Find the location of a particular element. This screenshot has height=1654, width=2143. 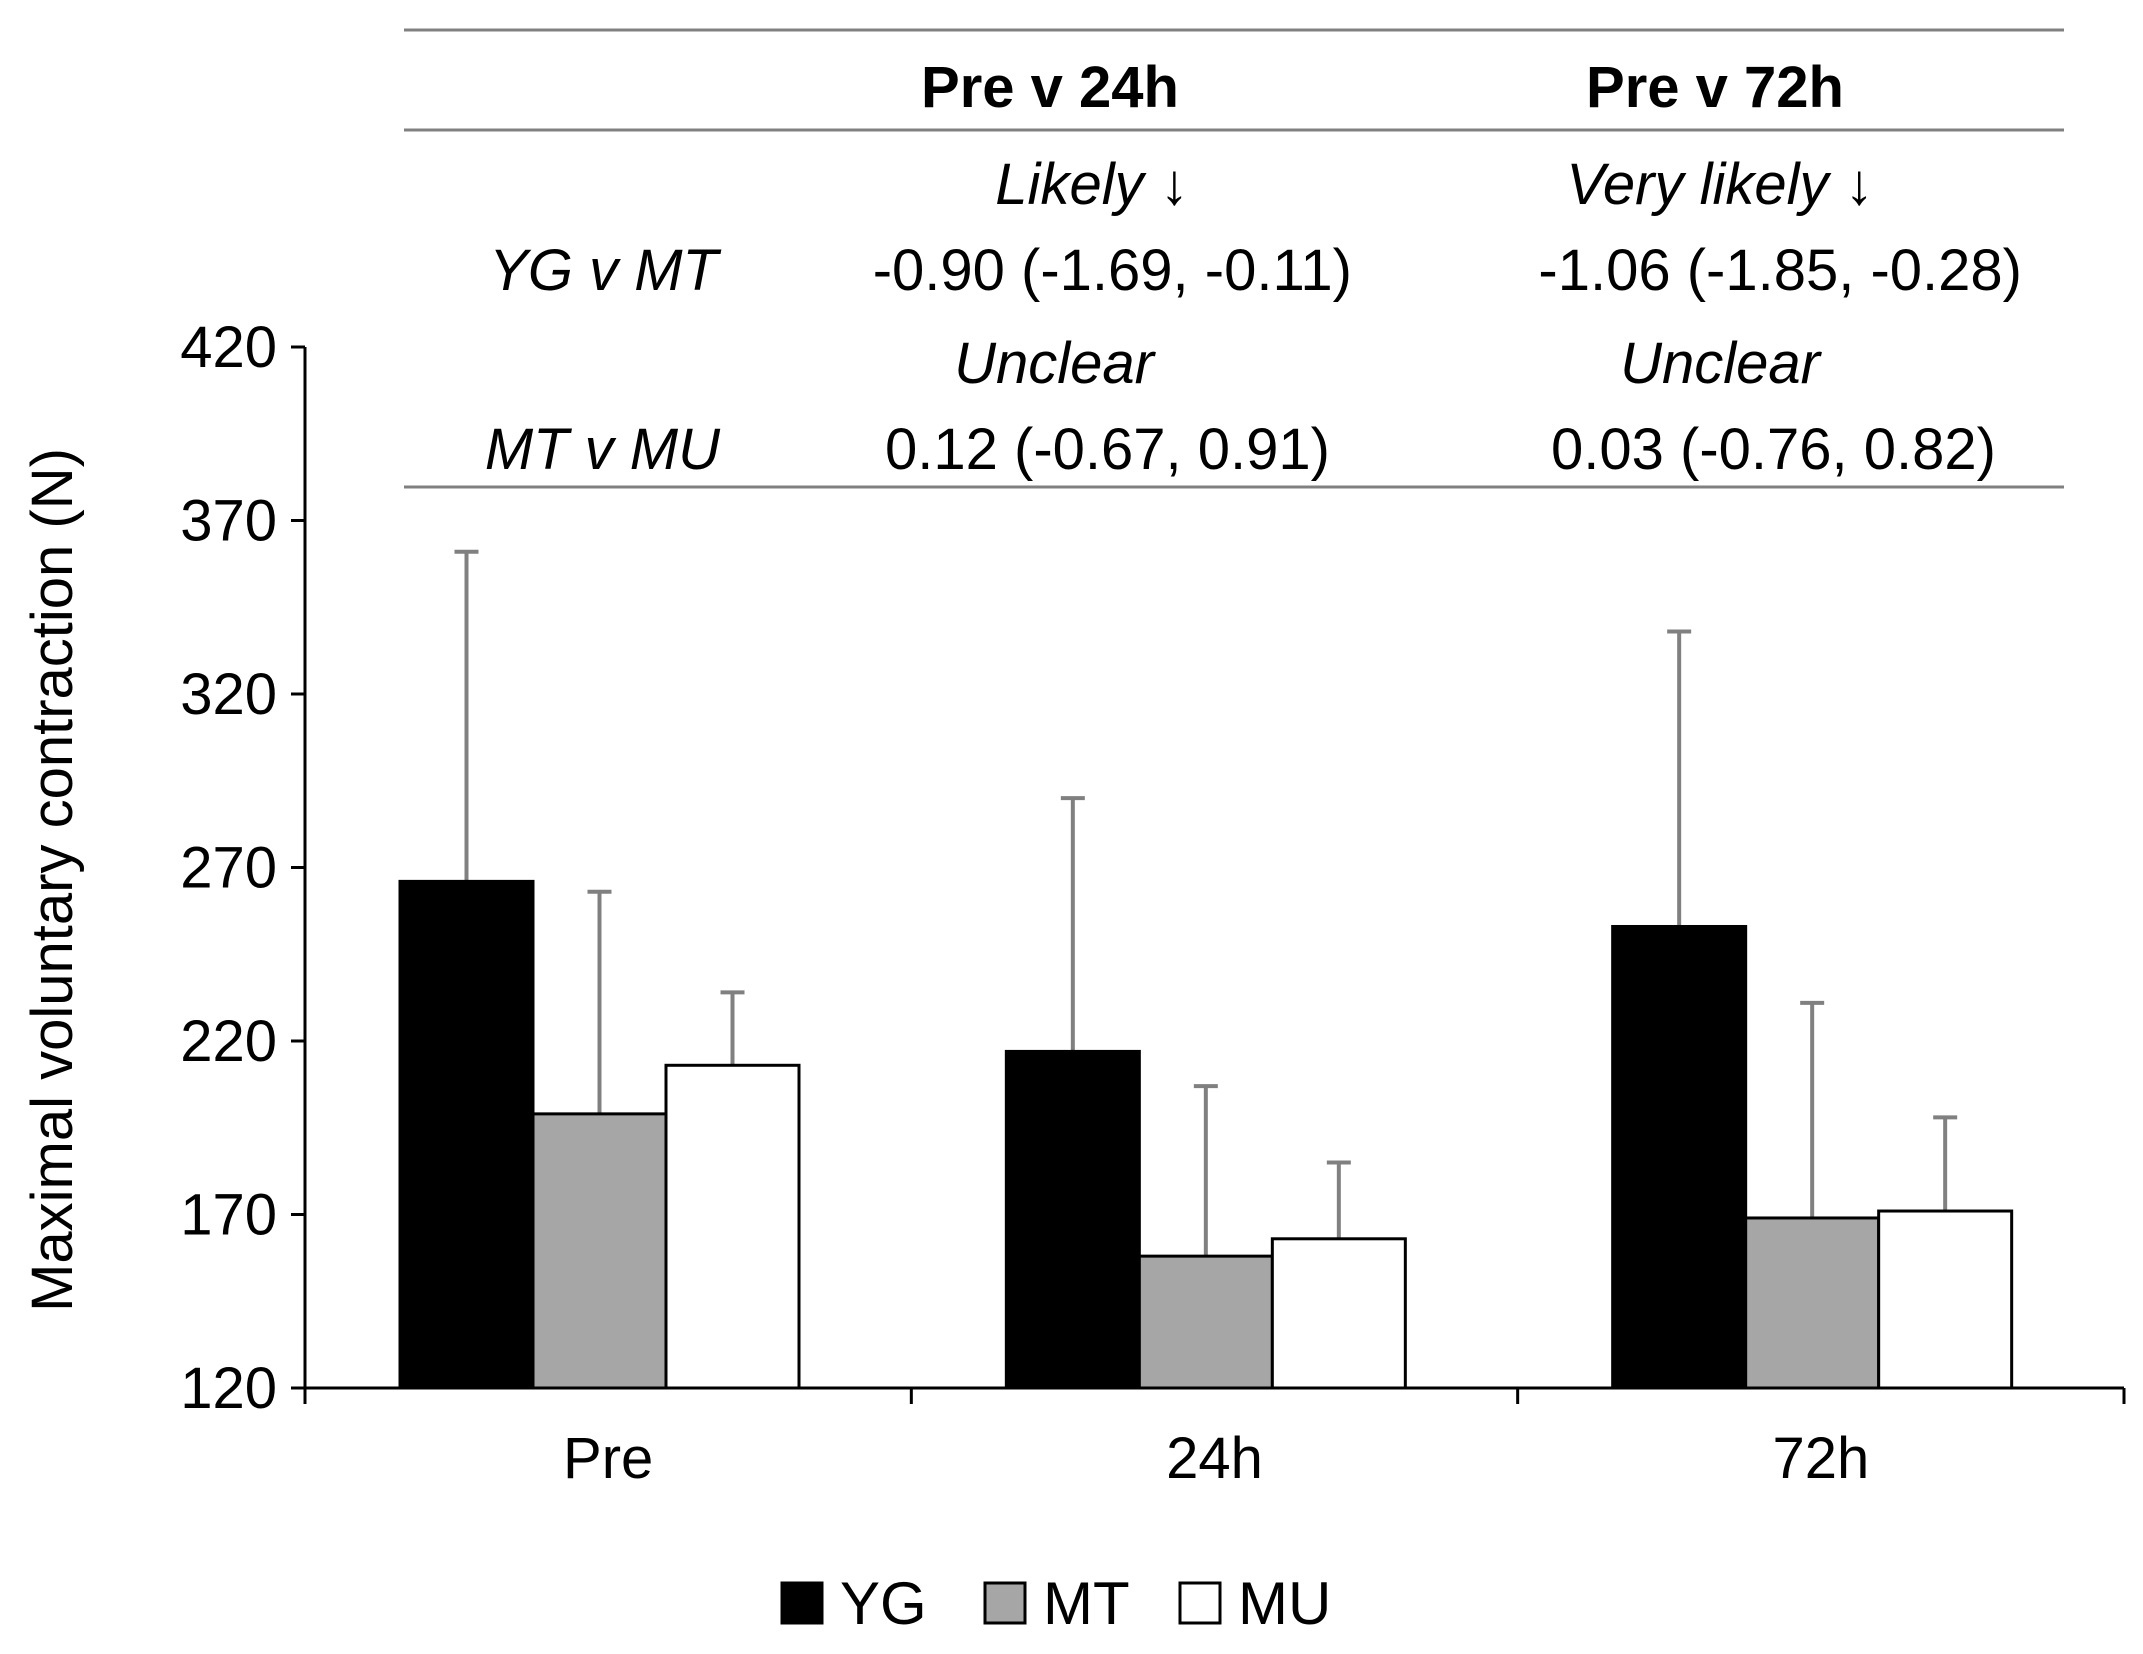

inference-mt-mu-24h: Unclear is located at coordinates (1055, 363).